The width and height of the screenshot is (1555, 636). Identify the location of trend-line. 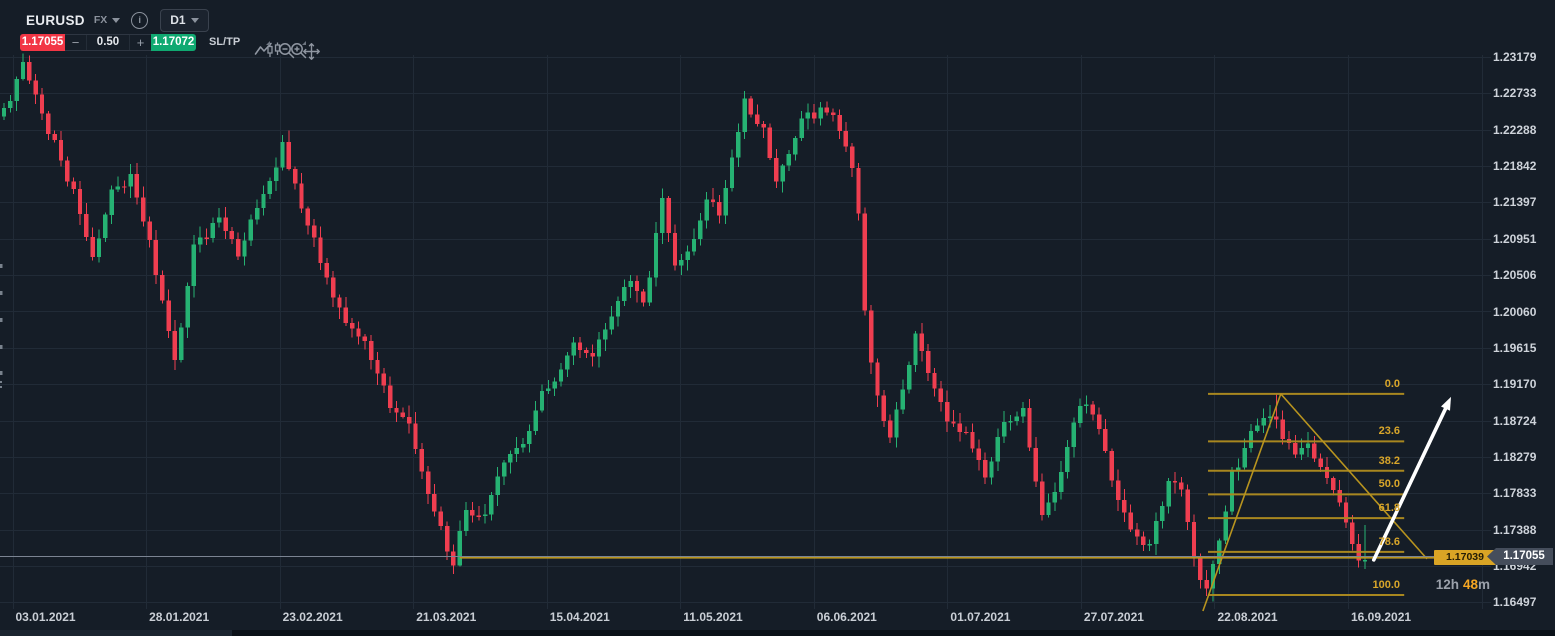
(1354, 476).